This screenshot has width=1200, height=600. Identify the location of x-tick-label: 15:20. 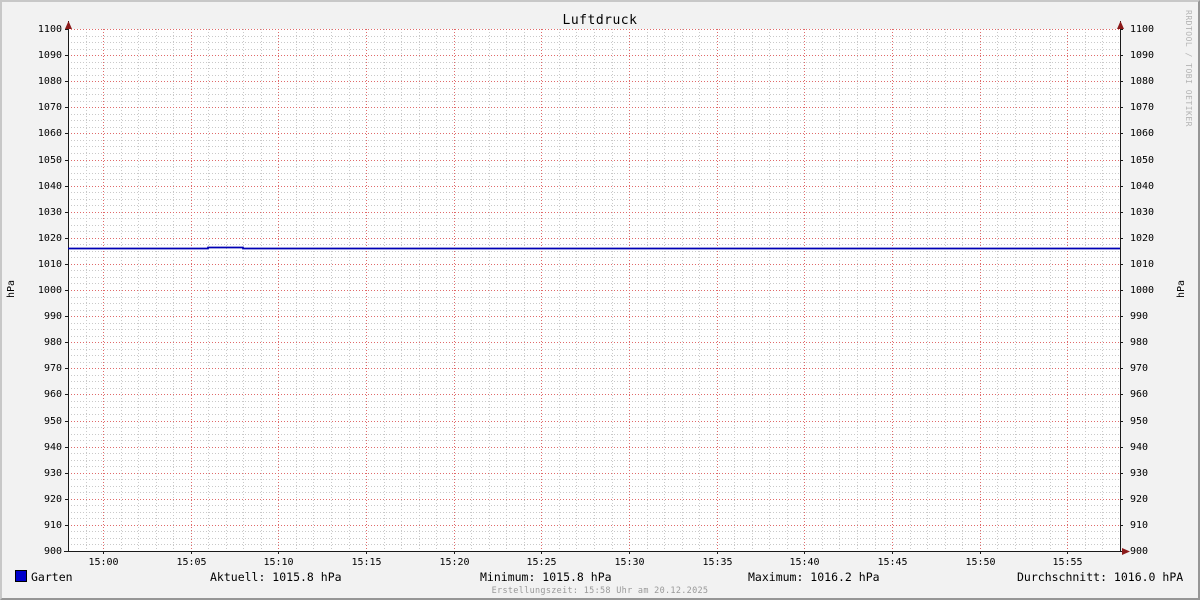
(454, 562).